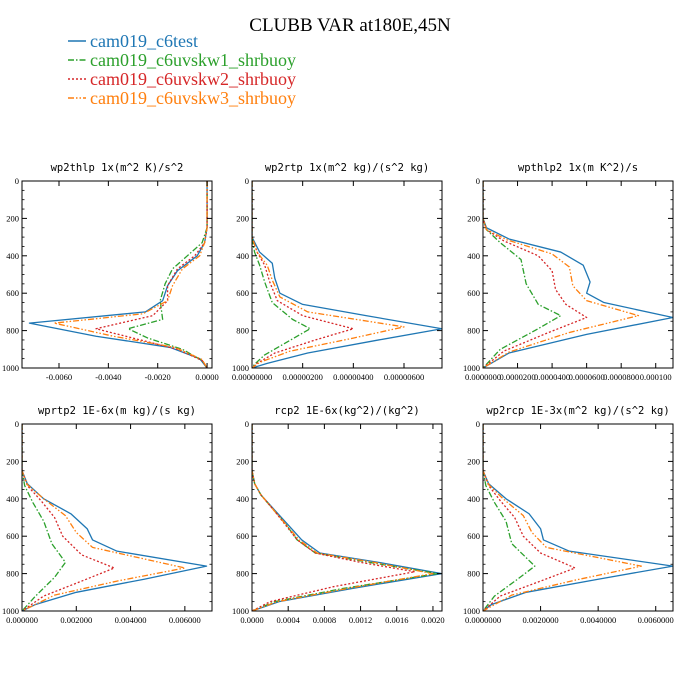  I want to click on x-tick-label: 0.002000, so click(76, 620).